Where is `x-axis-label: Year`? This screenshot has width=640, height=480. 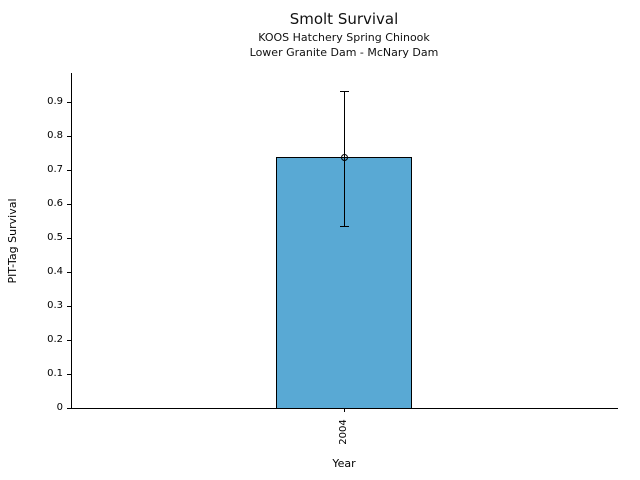
x-axis-label: Year is located at coordinates (344, 463).